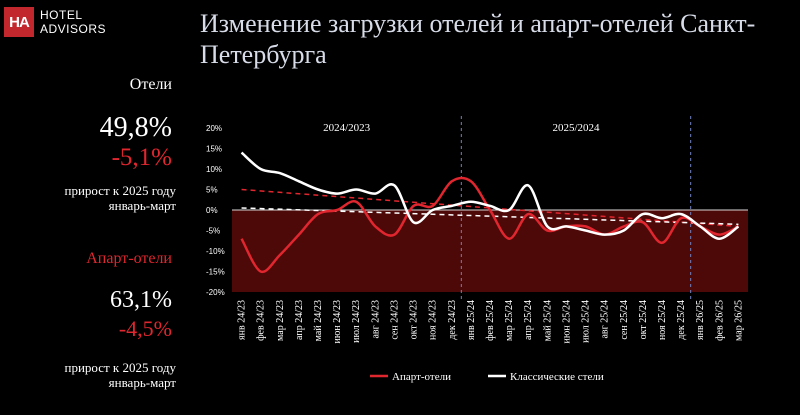  Describe the element at coordinates (433, 320) in the screenshot. I see `x-tick-label: ноя 24/23` at that location.